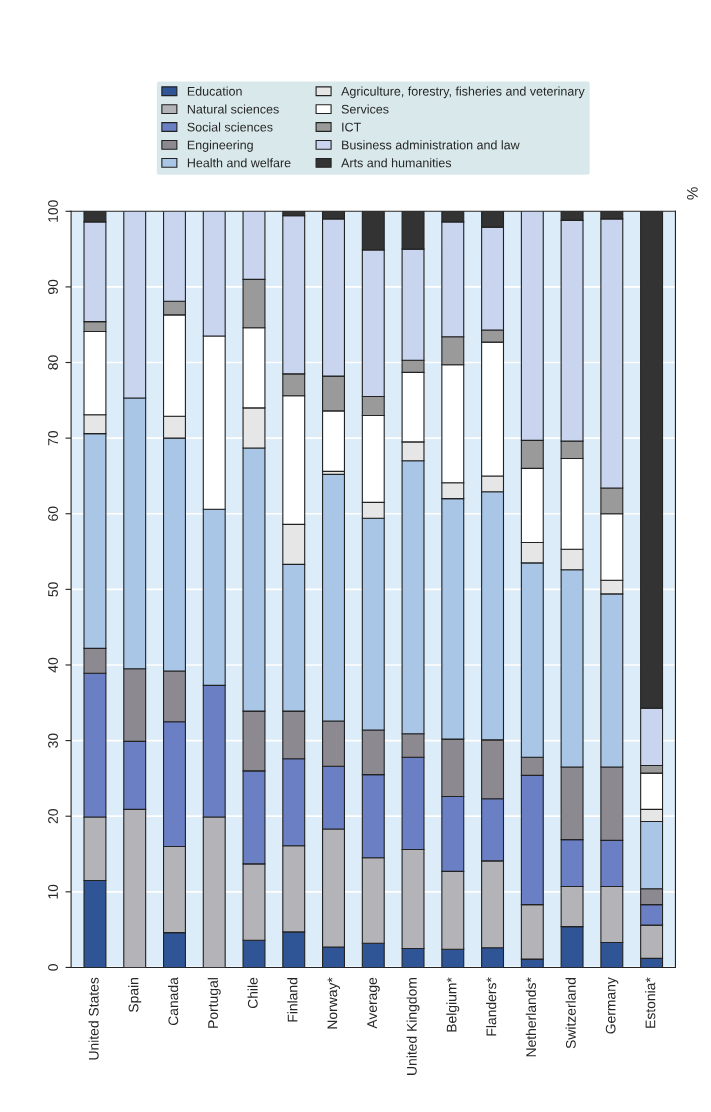 This screenshot has width=711, height=1112. What do you see at coordinates (396, 163) in the screenshot?
I see `legend-label: Arts and humanities` at bounding box center [396, 163].